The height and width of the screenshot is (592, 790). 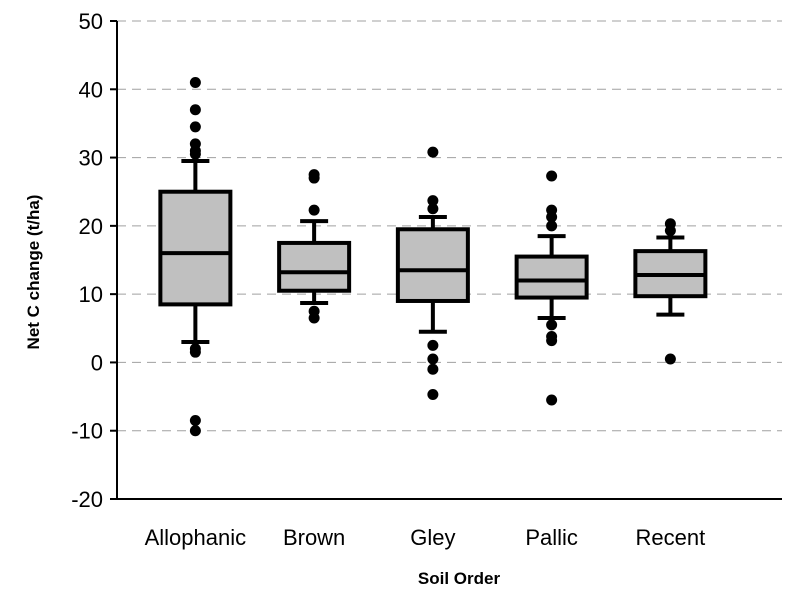 What do you see at coordinates (432, 537) in the screenshot?
I see `x-tick-label: Gley` at bounding box center [432, 537].